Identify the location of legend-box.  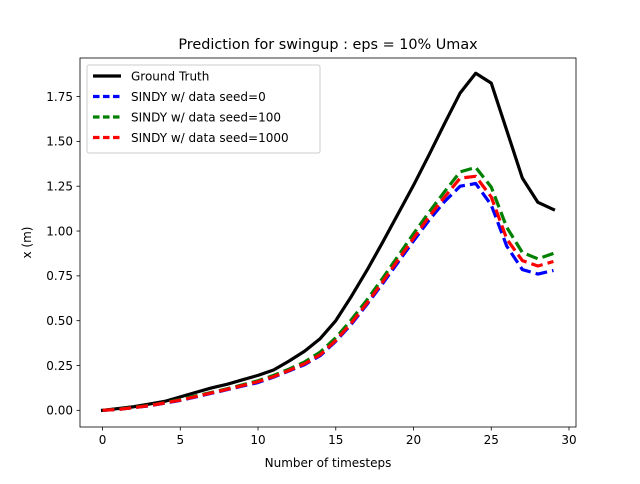
(203, 109).